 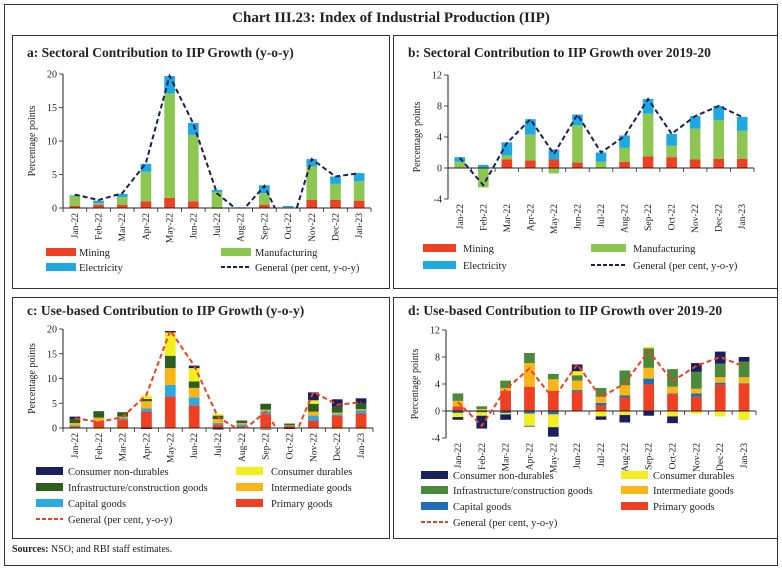 What do you see at coordinates (487, 476) in the screenshot?
I see `legend-item: Consumer non-durables` at bounding box center [487, 476].